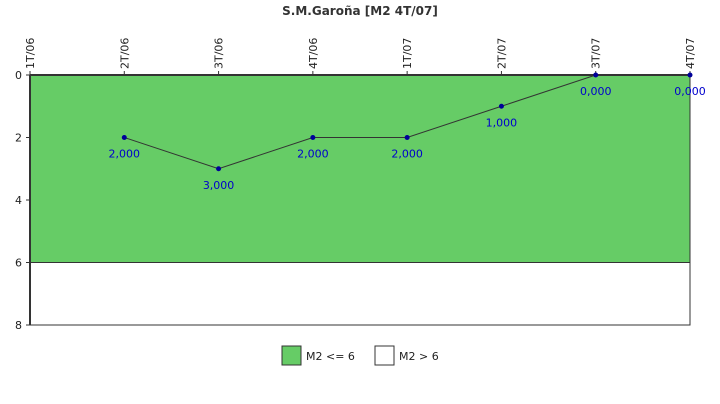 The width and height of the screenshot is (720, 404). I want to click on x-tick-label: 2T/06, so click(124, 53).